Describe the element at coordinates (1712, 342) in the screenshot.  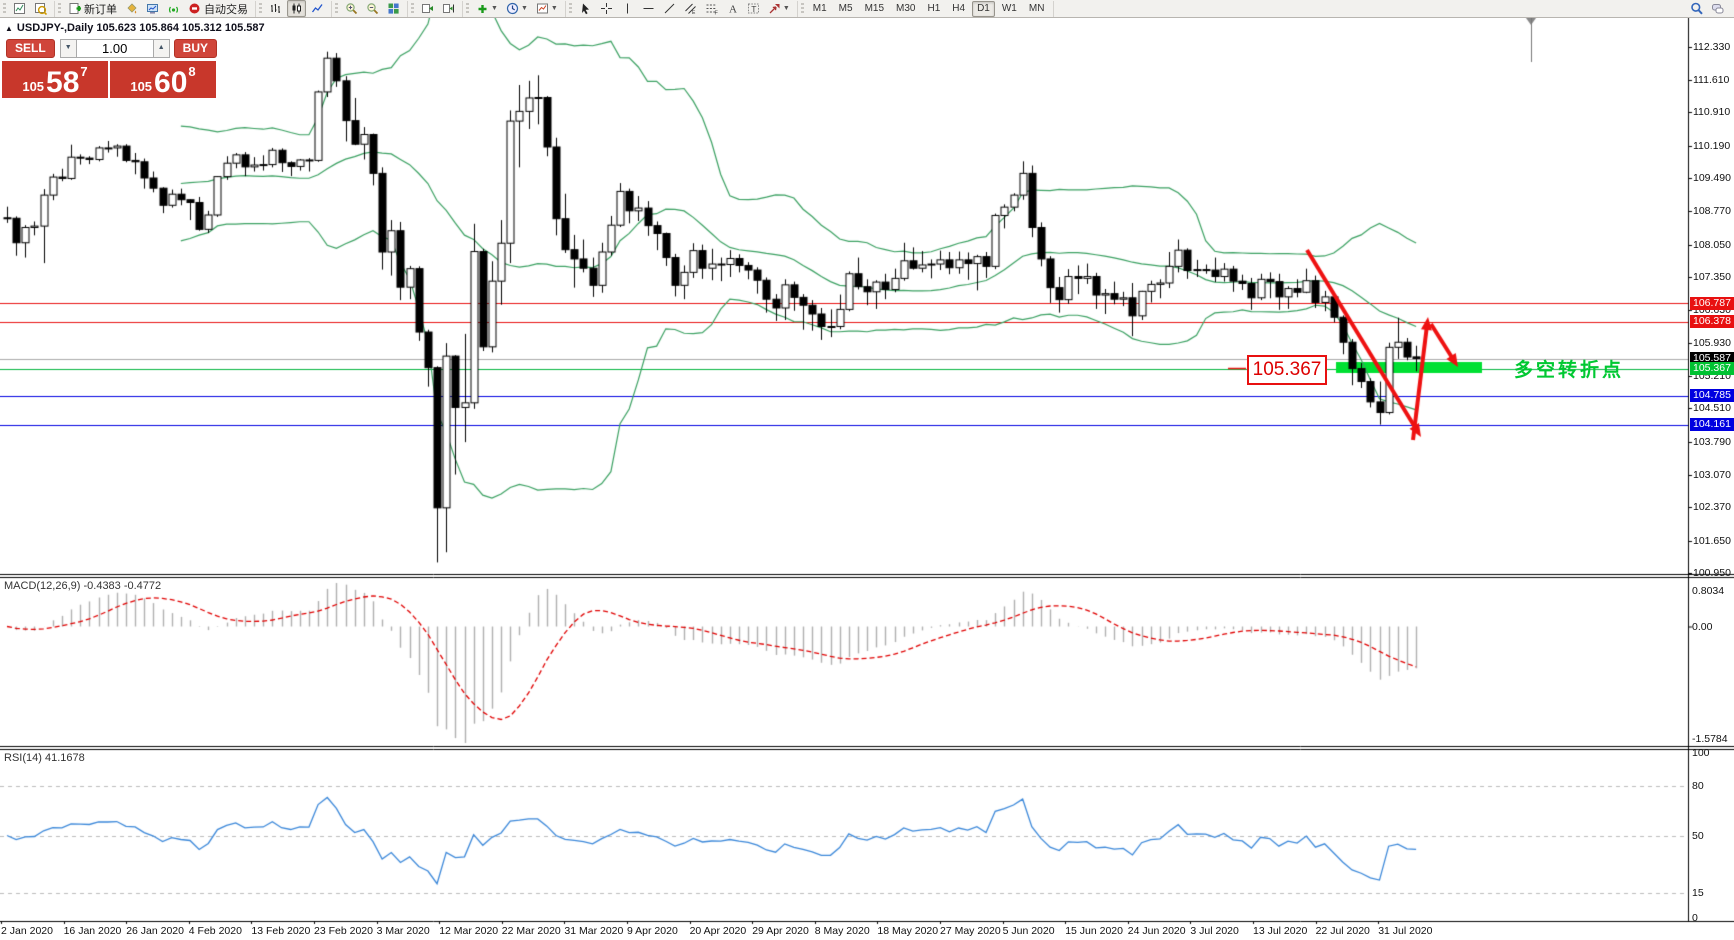
I see `y-axis-tick-label: 105.930` at that location.